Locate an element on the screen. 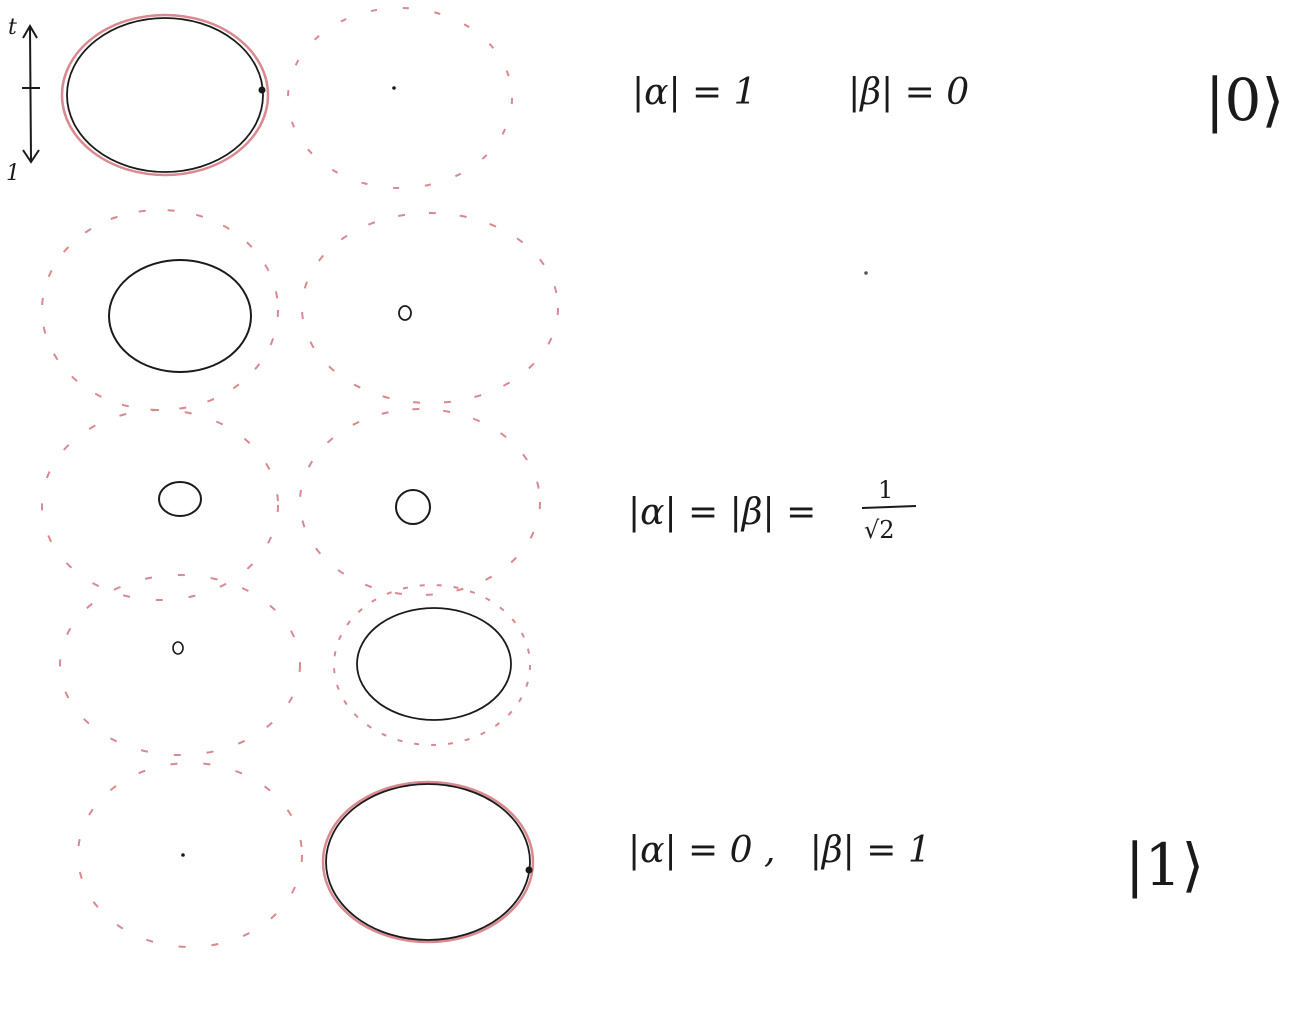  time-axis-top-label: t is located at coordinates (12, 27).